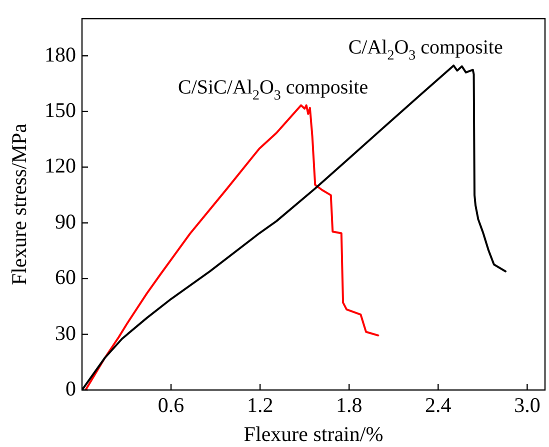 Image resolution: width=549 pixels, height=447 pixels. What do you see at coordinates (438, 405) in the screenshot?
I see `x-tick-label: 2.4` at bounding box center [438, 405].